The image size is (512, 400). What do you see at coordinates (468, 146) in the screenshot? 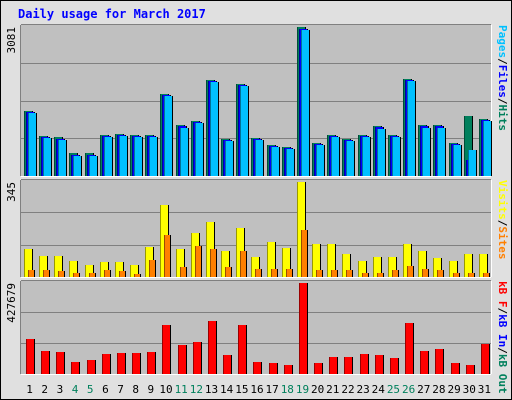
I see `bar-hits` at bounding box center [468, 146].